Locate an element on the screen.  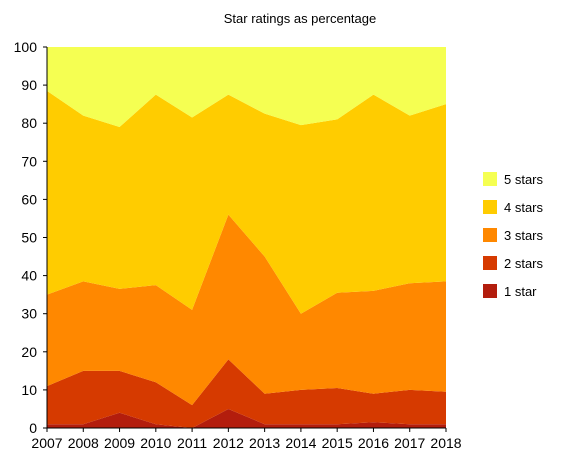
legend-label: 2 stars is located at coordinates (524, 263).